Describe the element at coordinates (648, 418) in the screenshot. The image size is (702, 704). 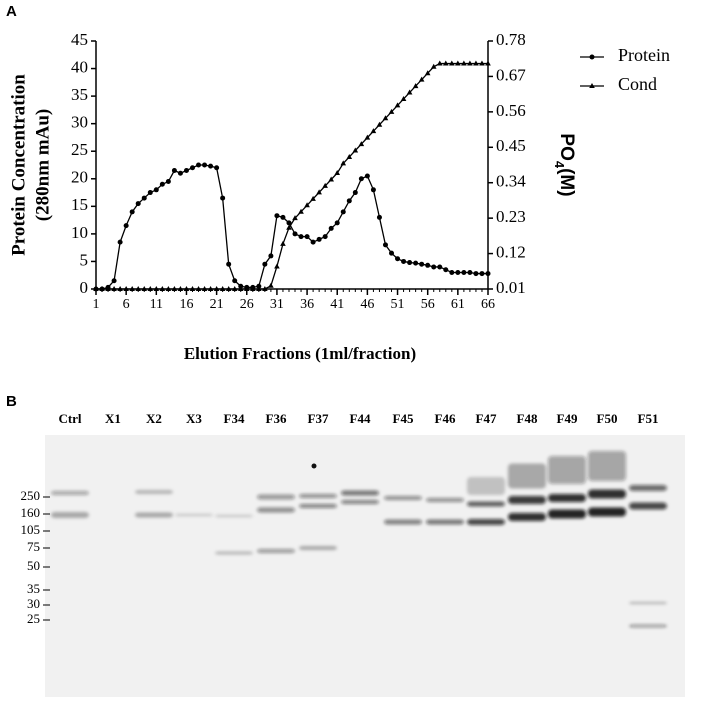
I see `lane-label: F51` at that location.